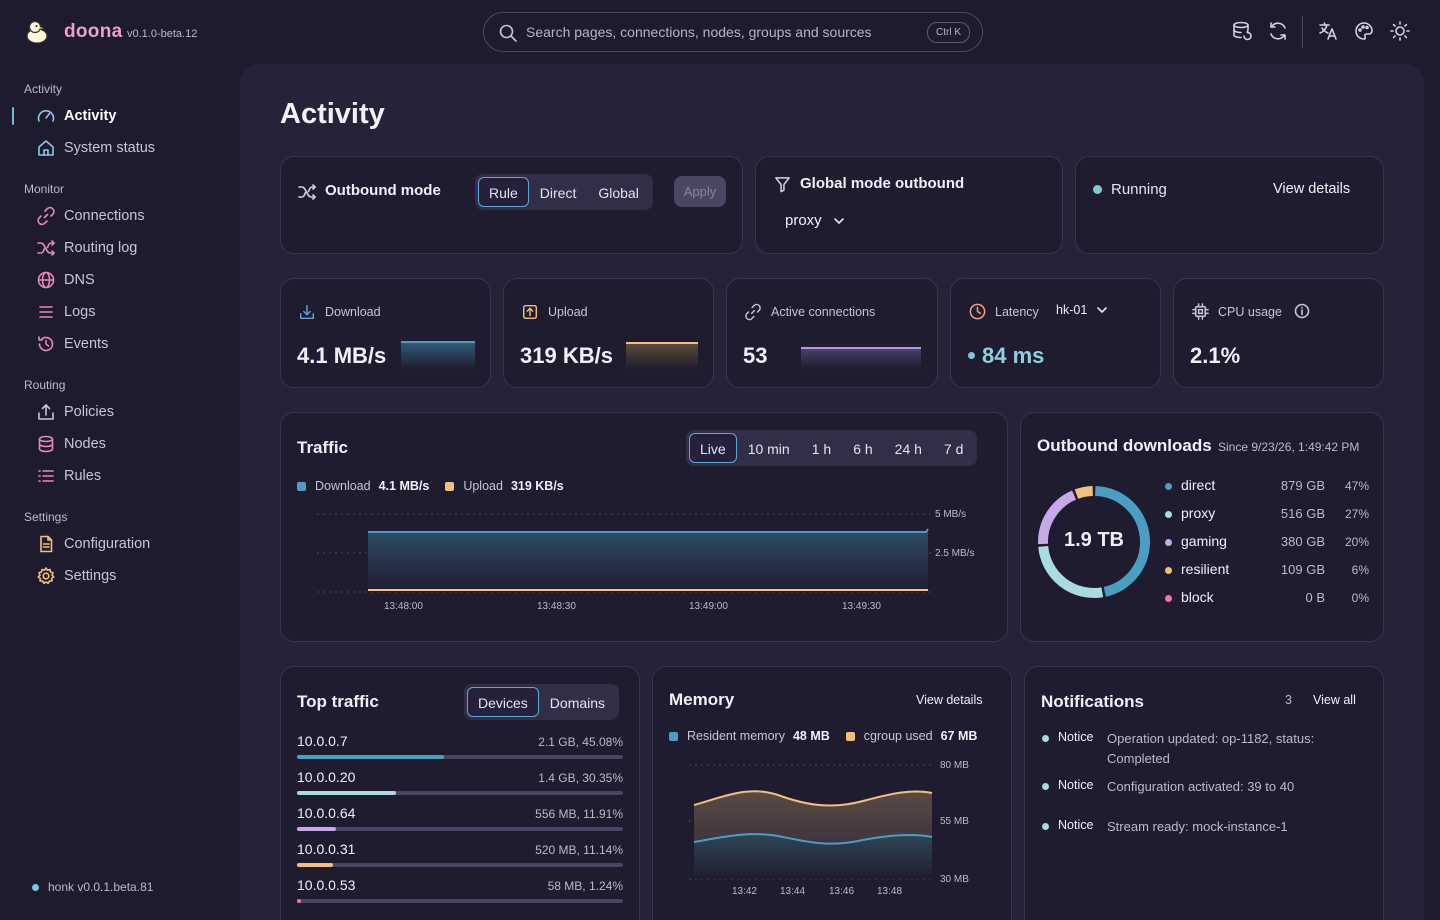  Describe the element at coordinates (953, 449) in the screenshot. I see `range-option-7d: 7 d` at that location.